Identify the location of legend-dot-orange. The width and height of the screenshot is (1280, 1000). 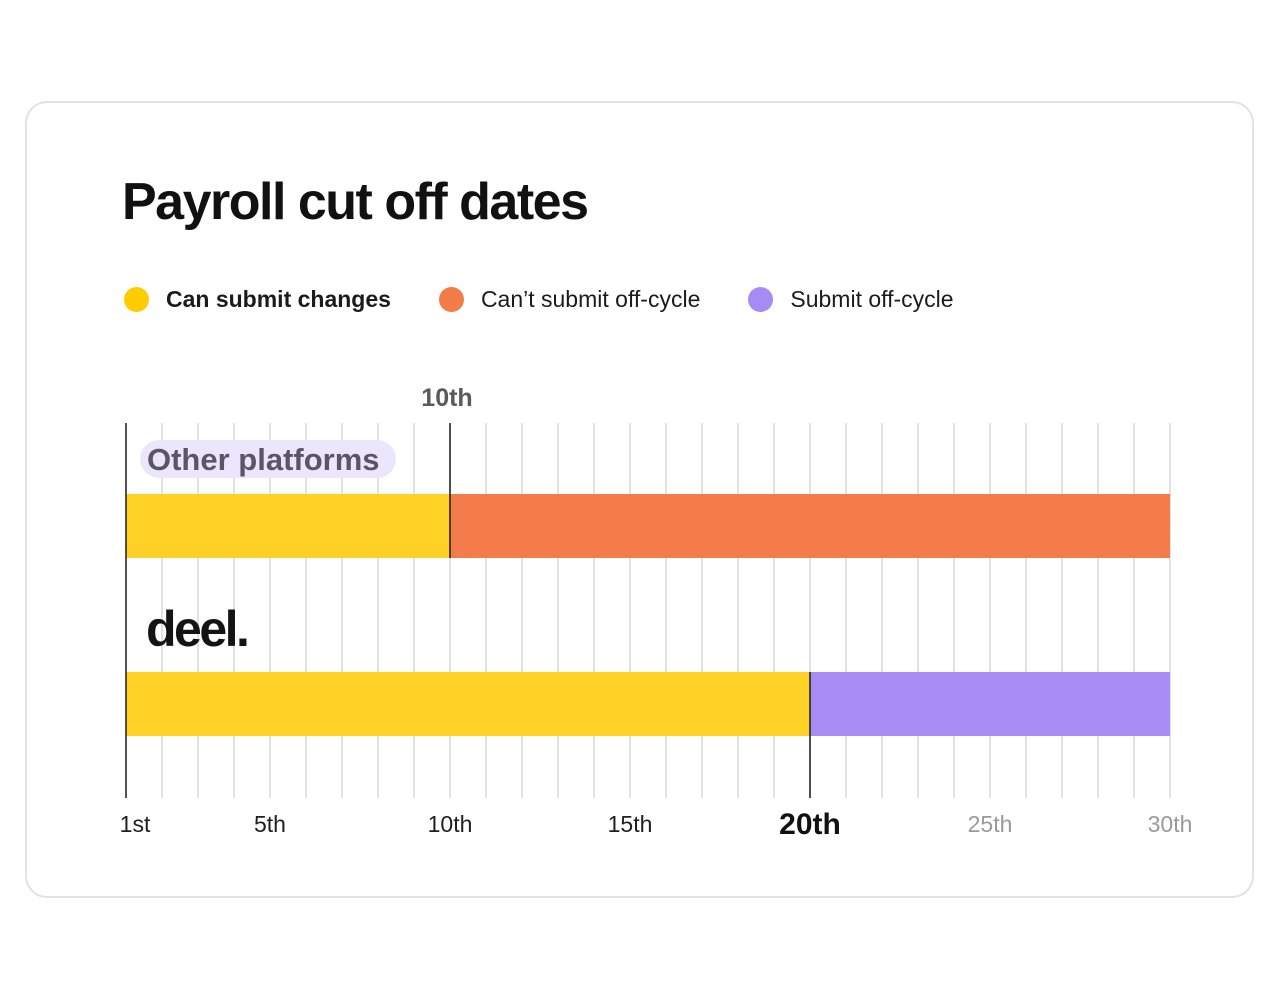
(451, 299).